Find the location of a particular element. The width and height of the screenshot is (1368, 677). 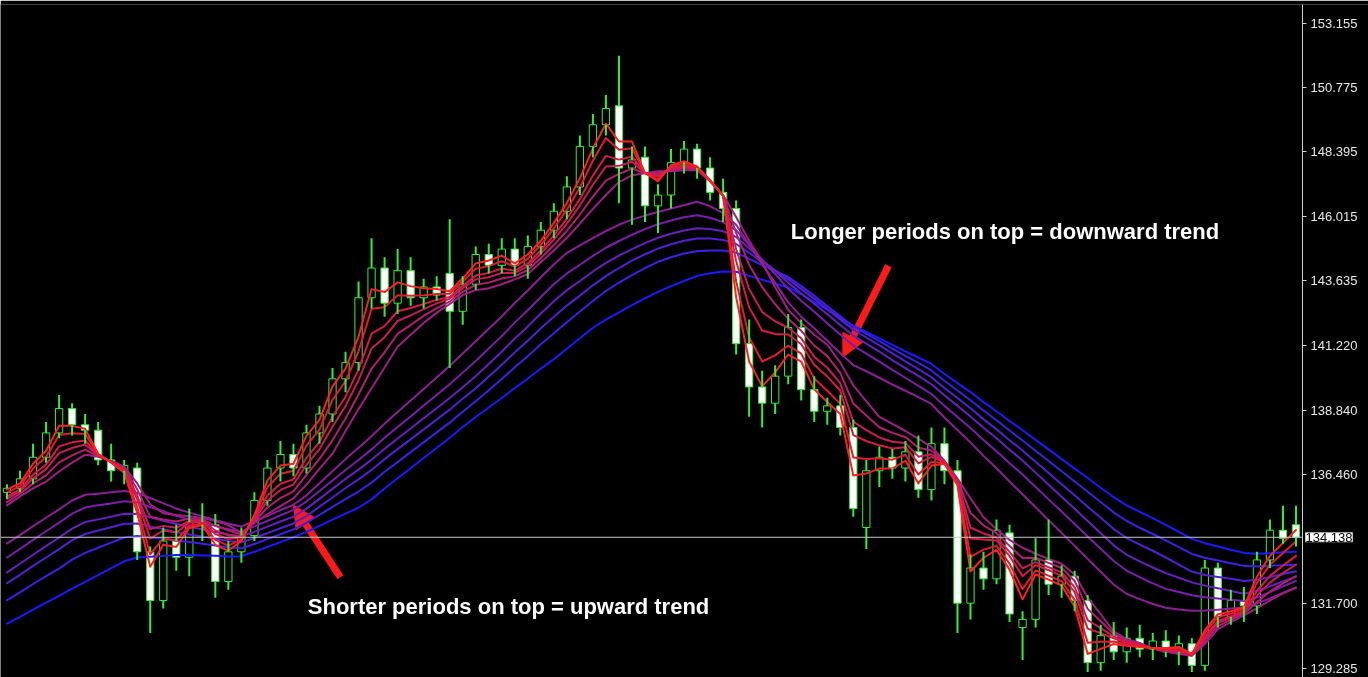

annotation: Longer periods on top = downward trend is located at coordinates (1005, 231).